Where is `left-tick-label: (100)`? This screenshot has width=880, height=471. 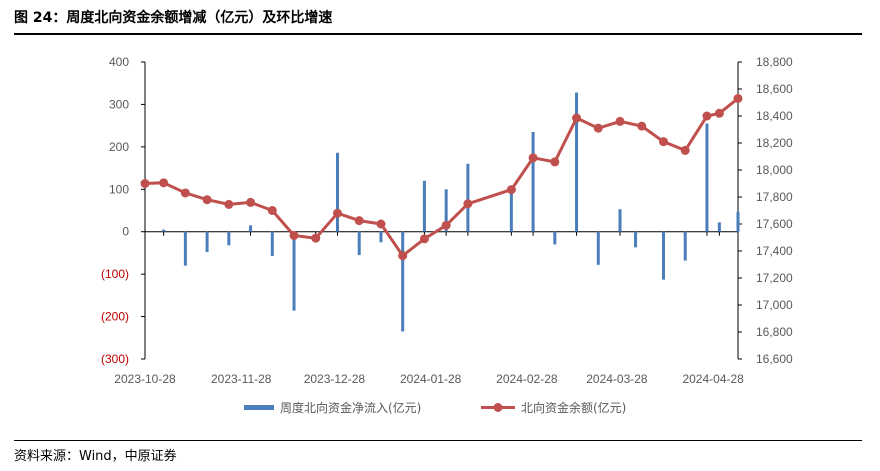 left-tick-label: (100) is located at coordinates (115, 274).